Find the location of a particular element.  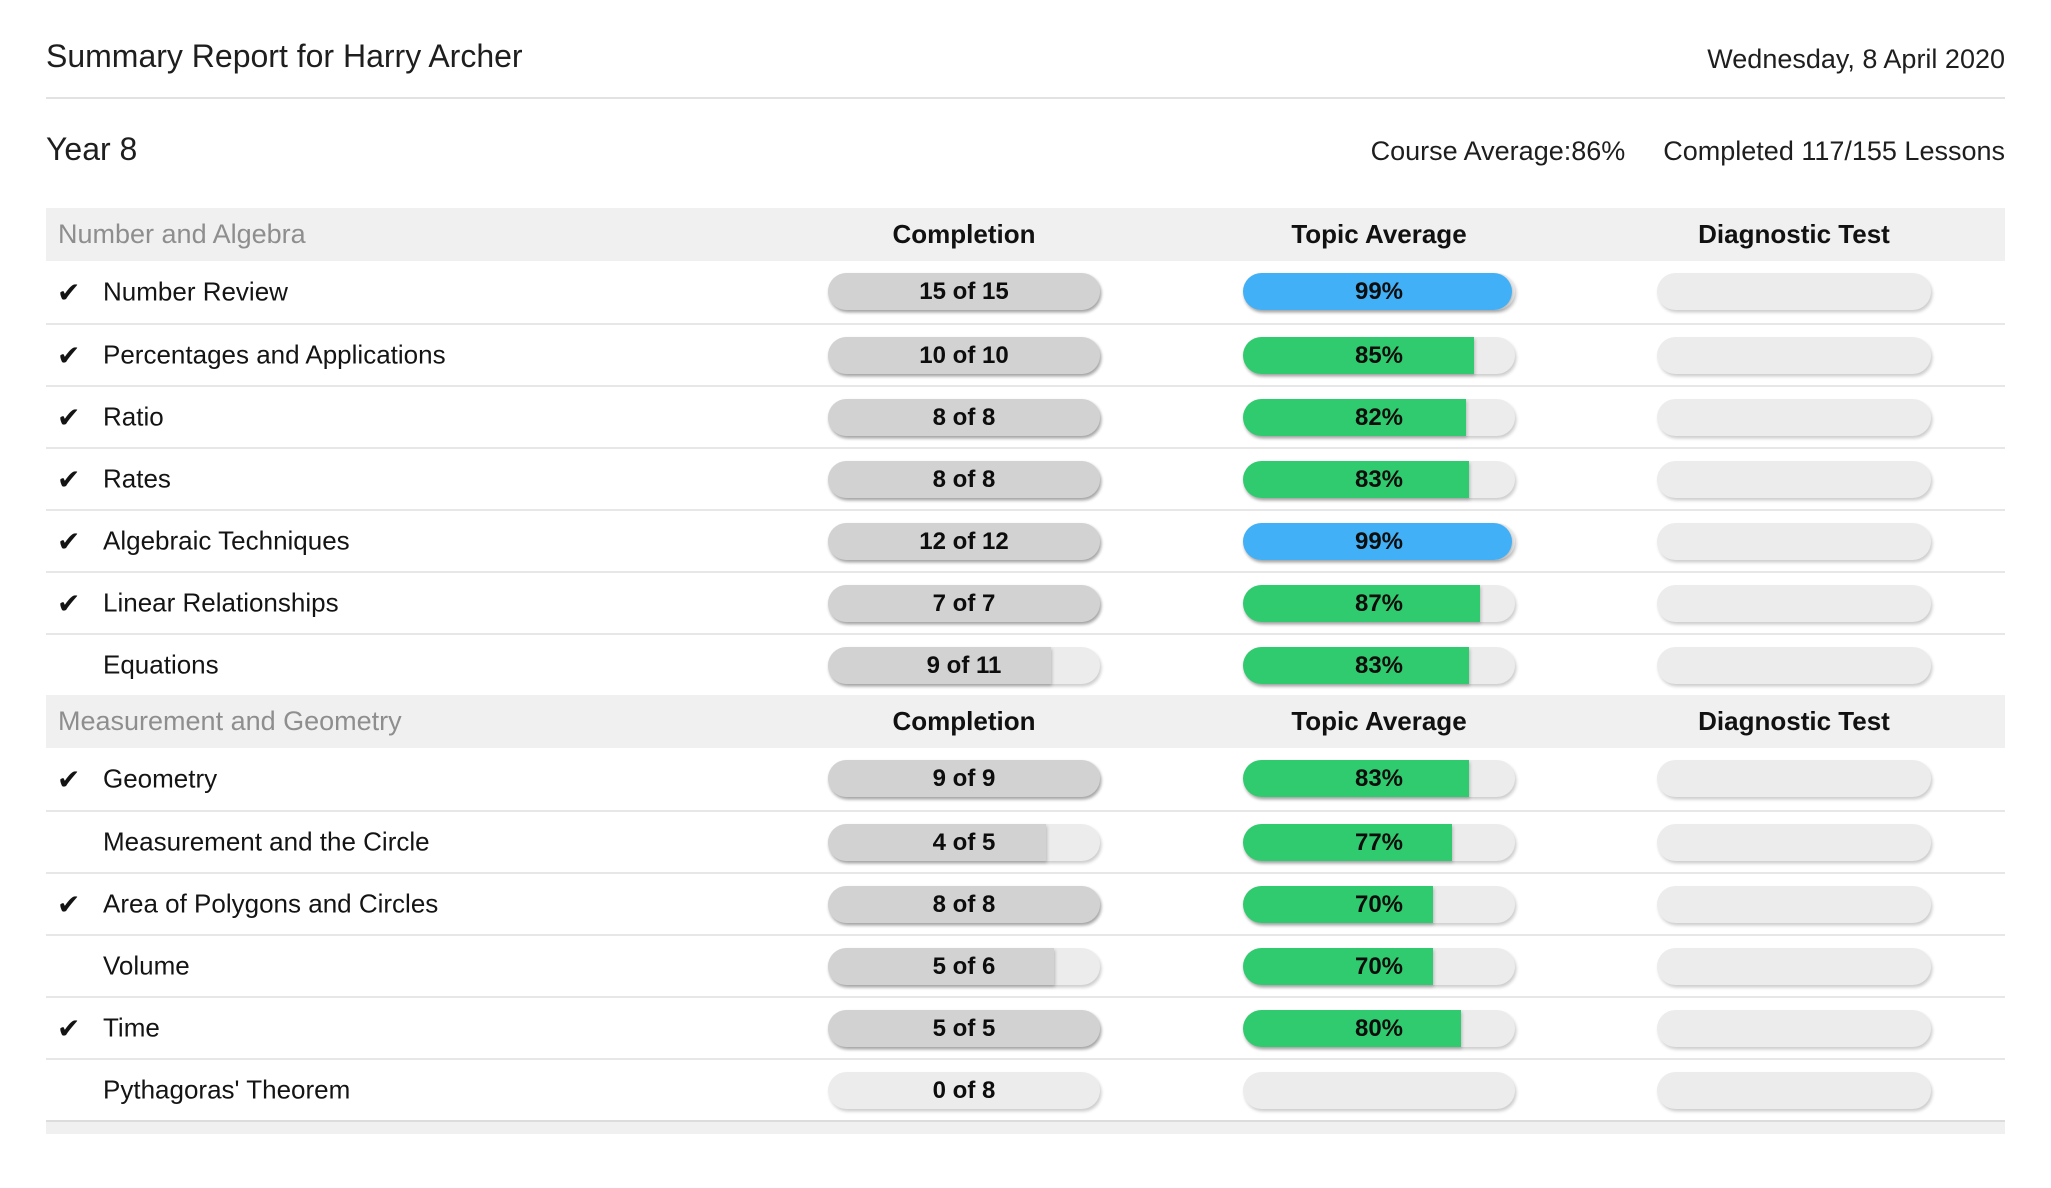

topic-average-pill: 85% is located at coordinates (1379, 355).